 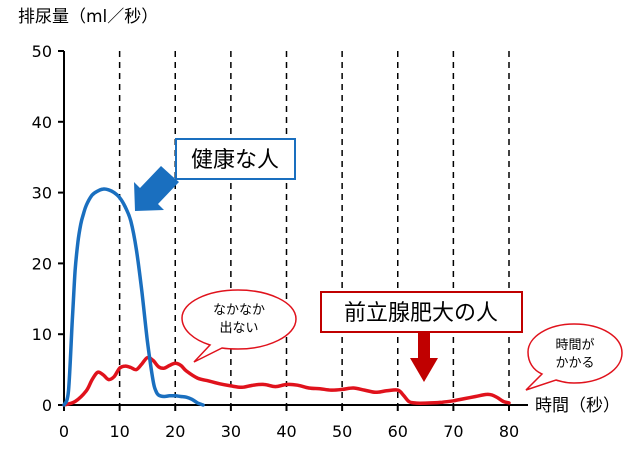 I want to click on bph-arrow, so click(x=424, y=357).